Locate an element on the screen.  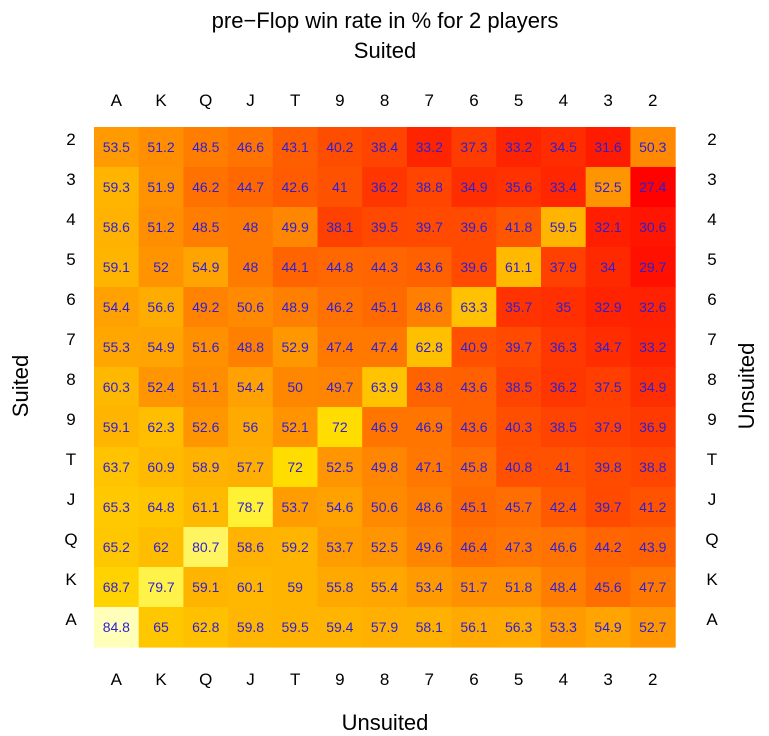
cell-value-label: 41.2 is located at coordinates (652, 507).